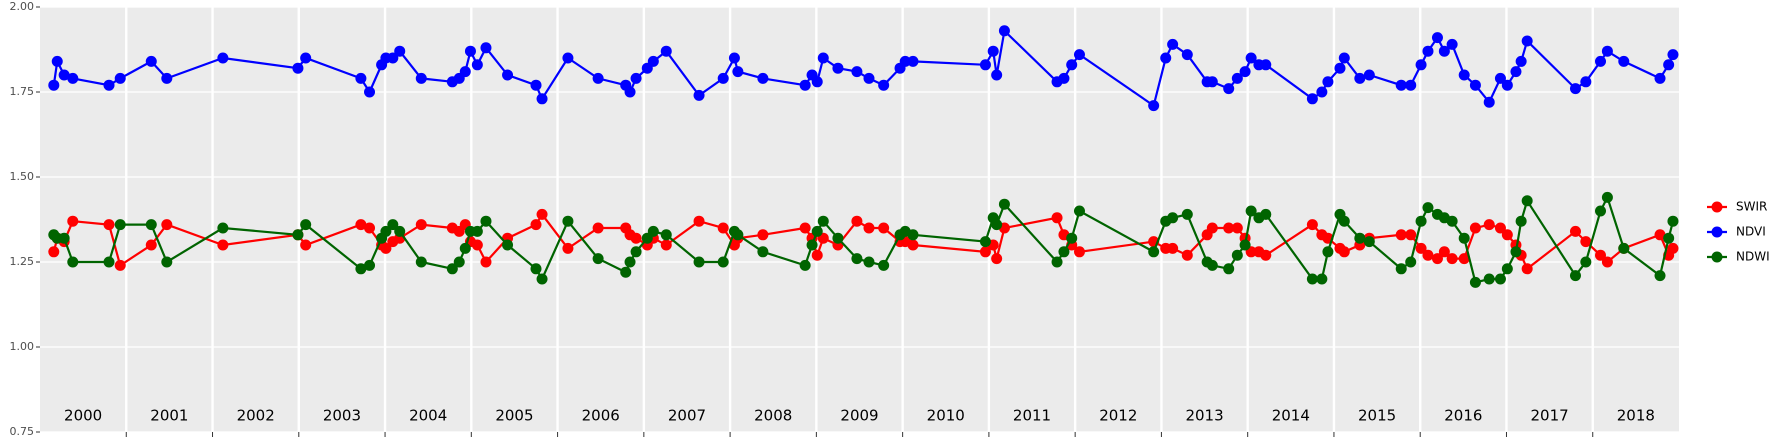 The height and width of the screenshot is (442, 1773). What do you see at coordinates (22, 431) in the screenshot?
I see `y-tick-label: 0.75` at bounding box center [22, 431].